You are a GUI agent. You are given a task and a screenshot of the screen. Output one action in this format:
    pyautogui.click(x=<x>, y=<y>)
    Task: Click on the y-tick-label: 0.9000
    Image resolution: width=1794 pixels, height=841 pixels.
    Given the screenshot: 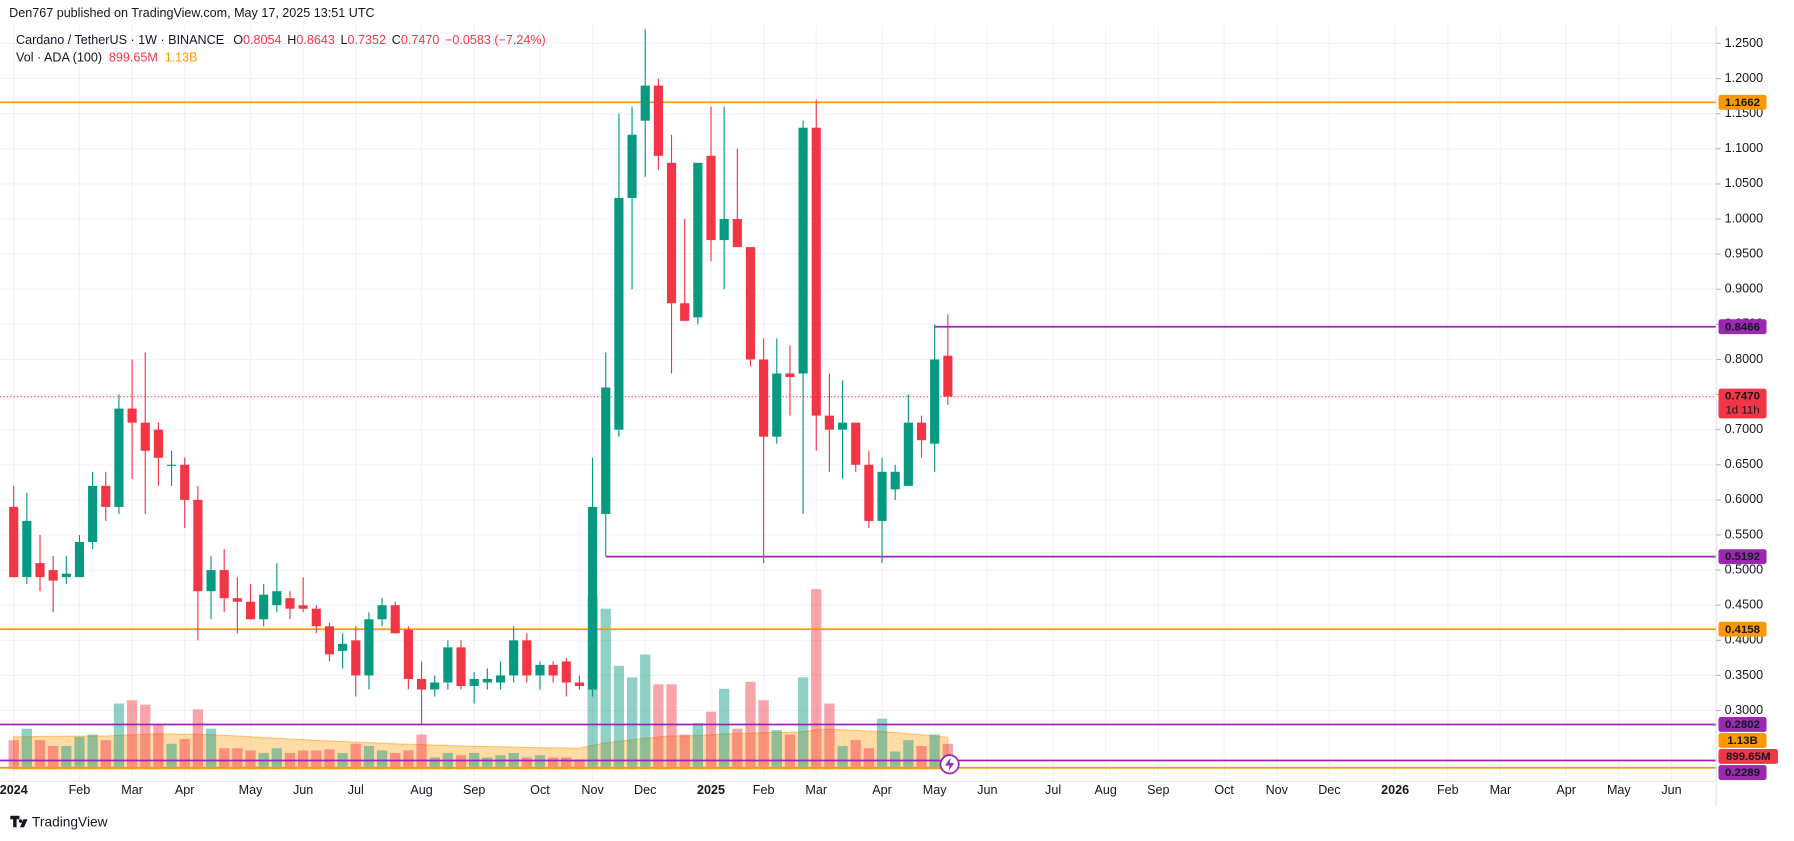 What is the action you would take?
    pyautogui.click(x=1744, y=289)
    